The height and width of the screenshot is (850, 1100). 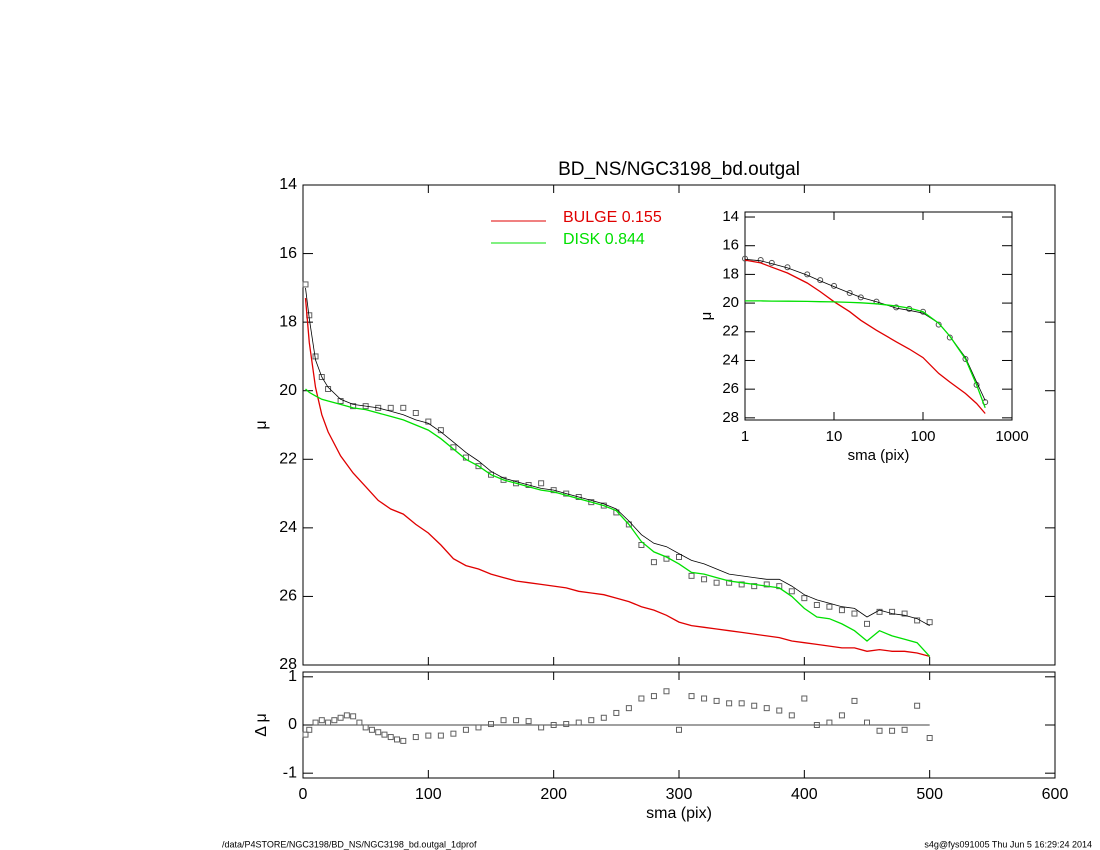 I want to click on x-tick-label: 1, so click(x=745, y=436).